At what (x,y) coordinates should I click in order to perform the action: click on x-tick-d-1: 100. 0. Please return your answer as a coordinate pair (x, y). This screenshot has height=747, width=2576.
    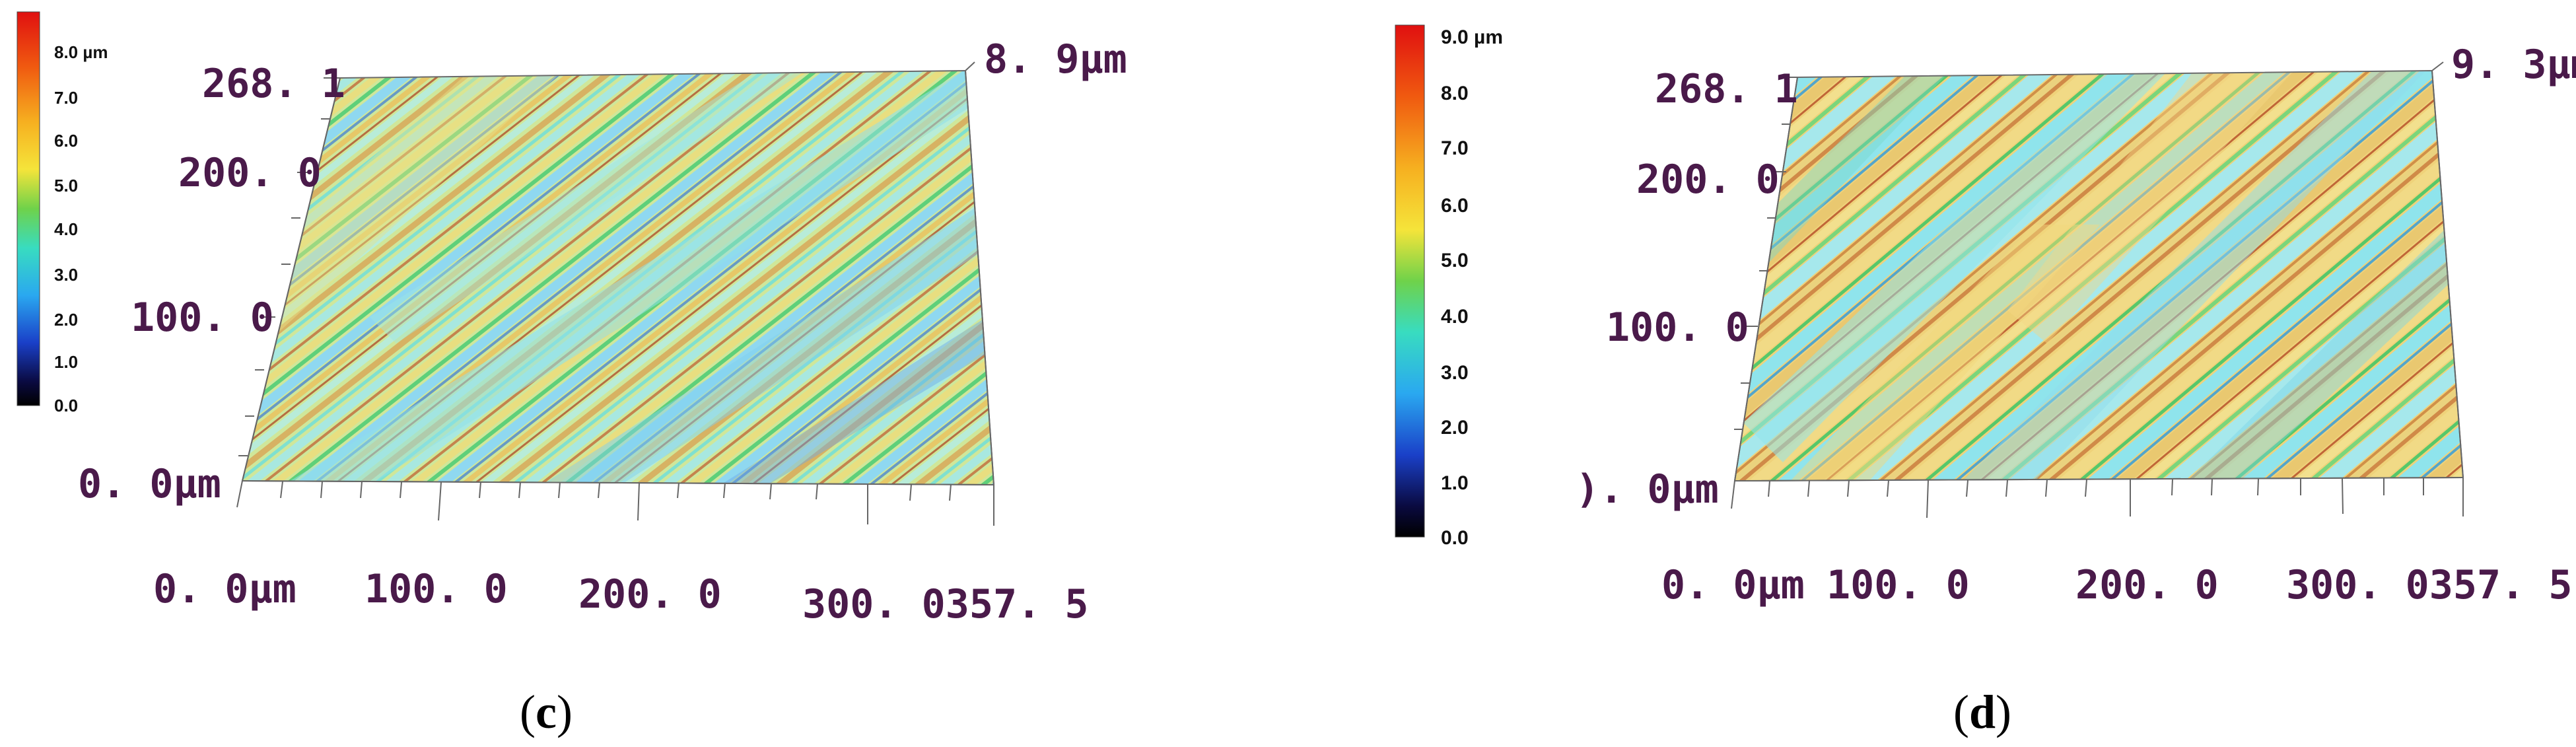
    Looking at the image, I should click on (1899, 585).